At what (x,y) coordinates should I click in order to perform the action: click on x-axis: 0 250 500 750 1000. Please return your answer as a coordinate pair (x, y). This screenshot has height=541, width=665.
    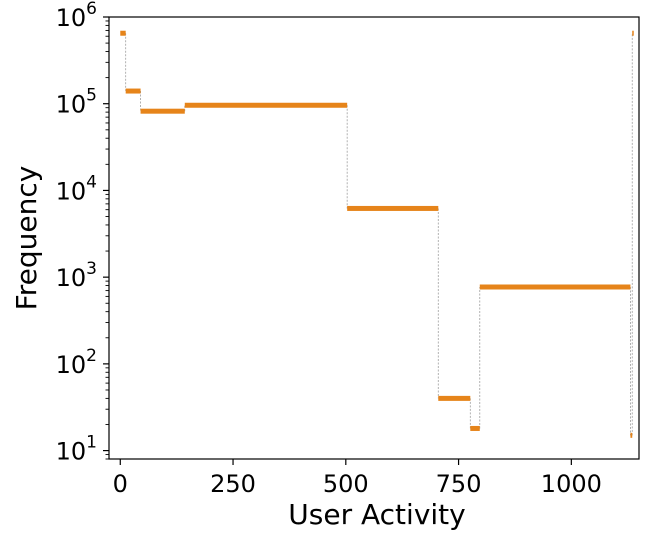
    Looking at the image, I should click on (357, 478).